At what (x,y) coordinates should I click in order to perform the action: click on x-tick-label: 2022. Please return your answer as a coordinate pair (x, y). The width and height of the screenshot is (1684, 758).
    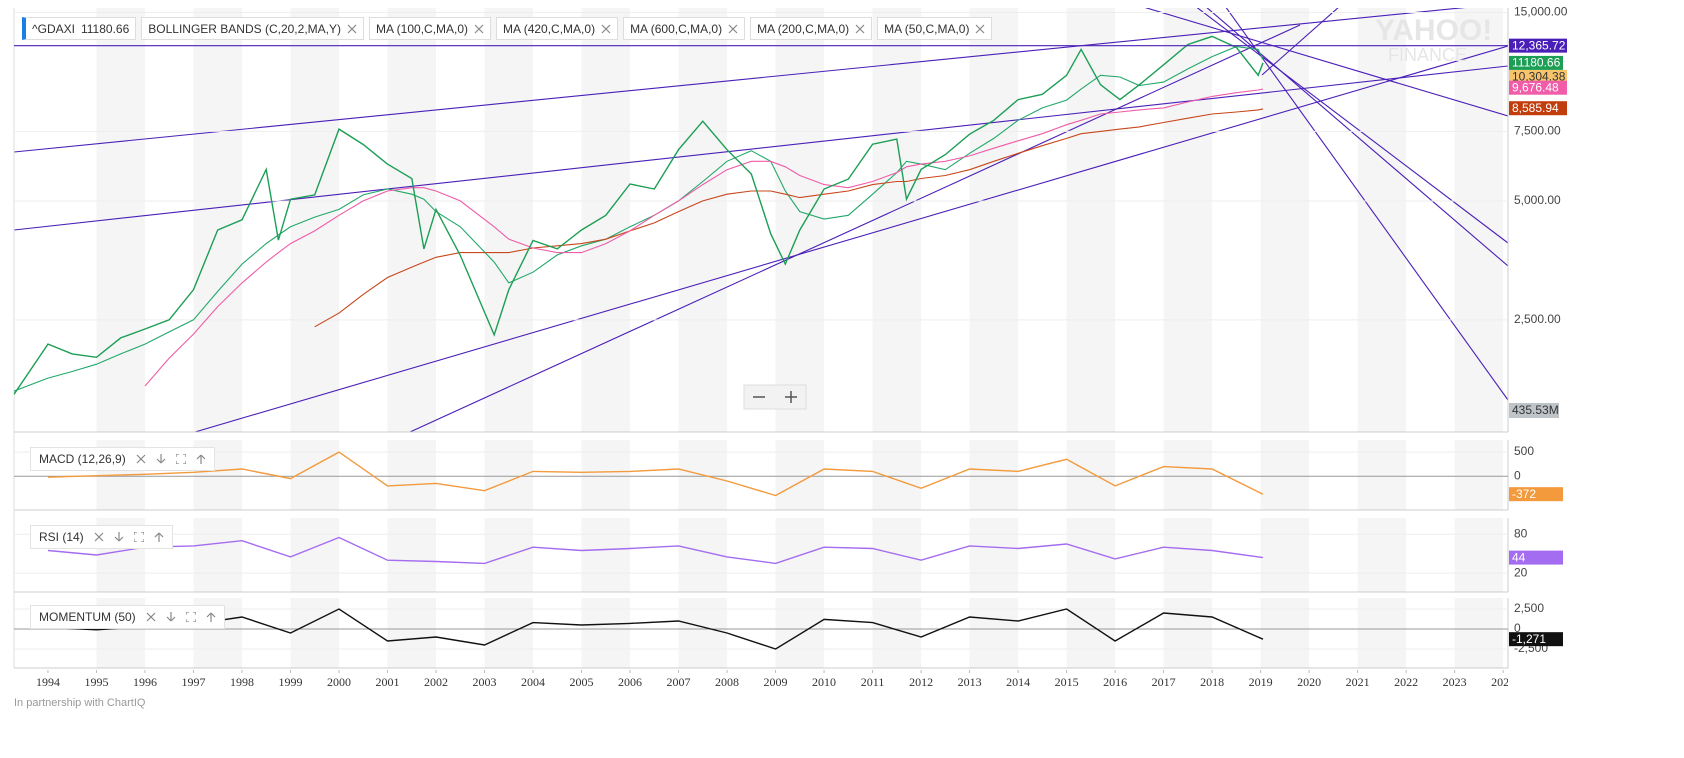
    Looking at the image, I should click on (1406, 682).